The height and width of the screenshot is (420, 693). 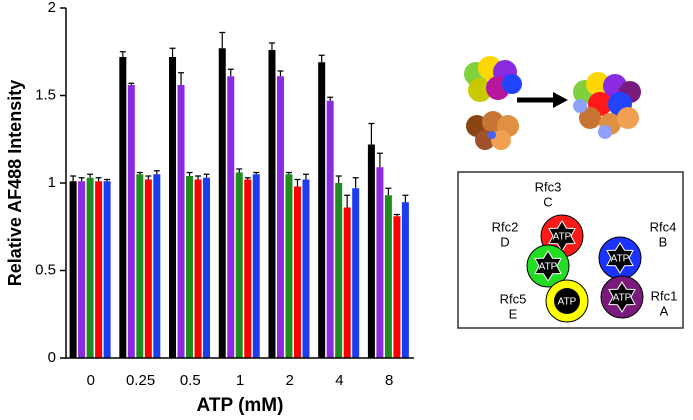 I want to click on y-tick-label: 0.5, so click(x=45, y=269).